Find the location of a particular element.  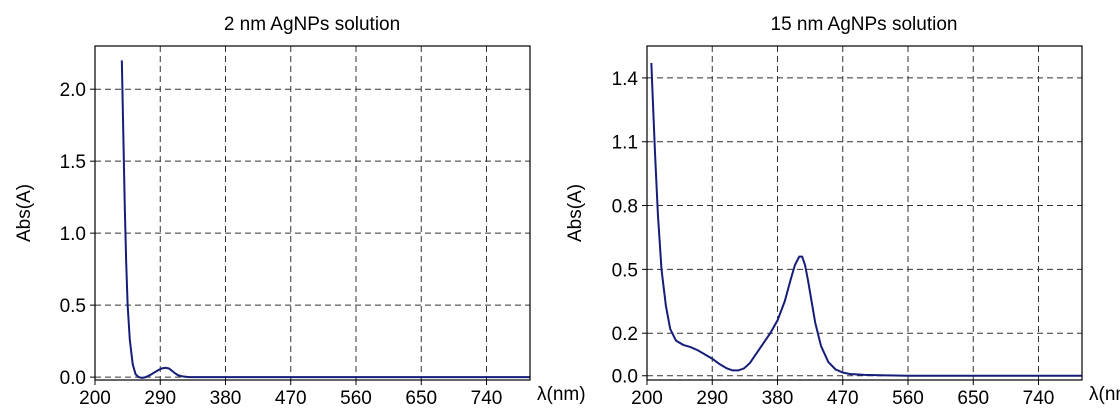

chart-title: 15 nm AgNPs solution is located at coordinates (864, 24).